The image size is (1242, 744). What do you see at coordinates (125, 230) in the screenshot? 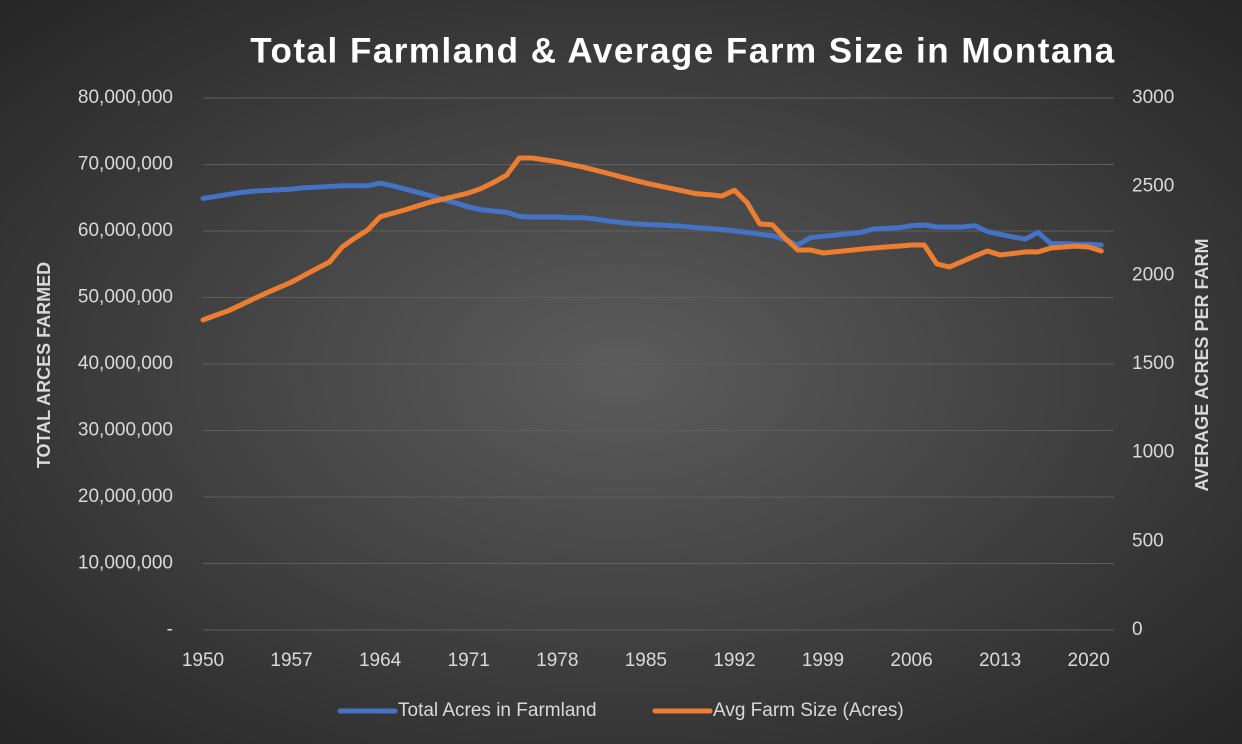
I see `y-tick-label: 60,000,000` at bounding box center [125, 230].